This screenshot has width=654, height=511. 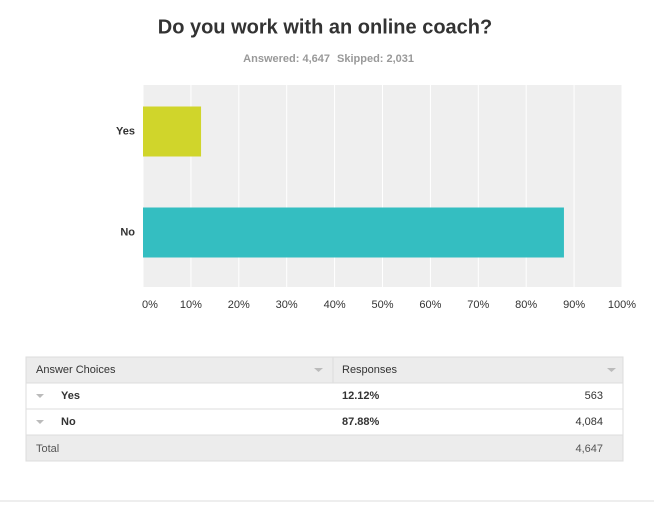 What do you see at coordinates (361, 396) in the screenshot?
I see `row-percent: 12.12%` at bounding box center [361, 396].